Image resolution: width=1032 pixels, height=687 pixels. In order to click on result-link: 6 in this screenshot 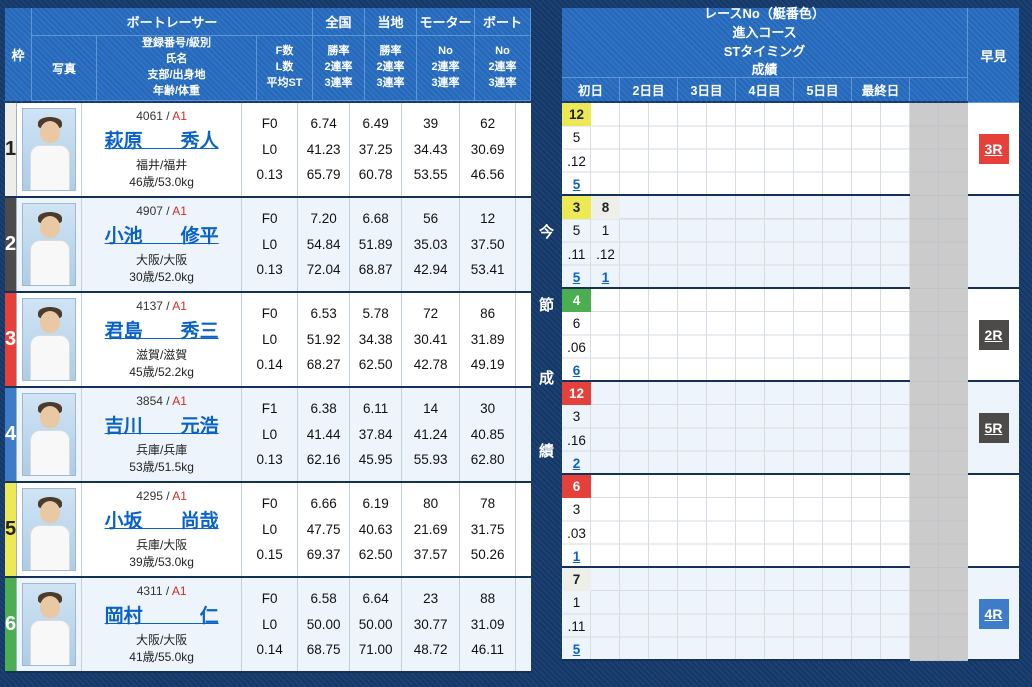, I will do `click(576, 370)`.